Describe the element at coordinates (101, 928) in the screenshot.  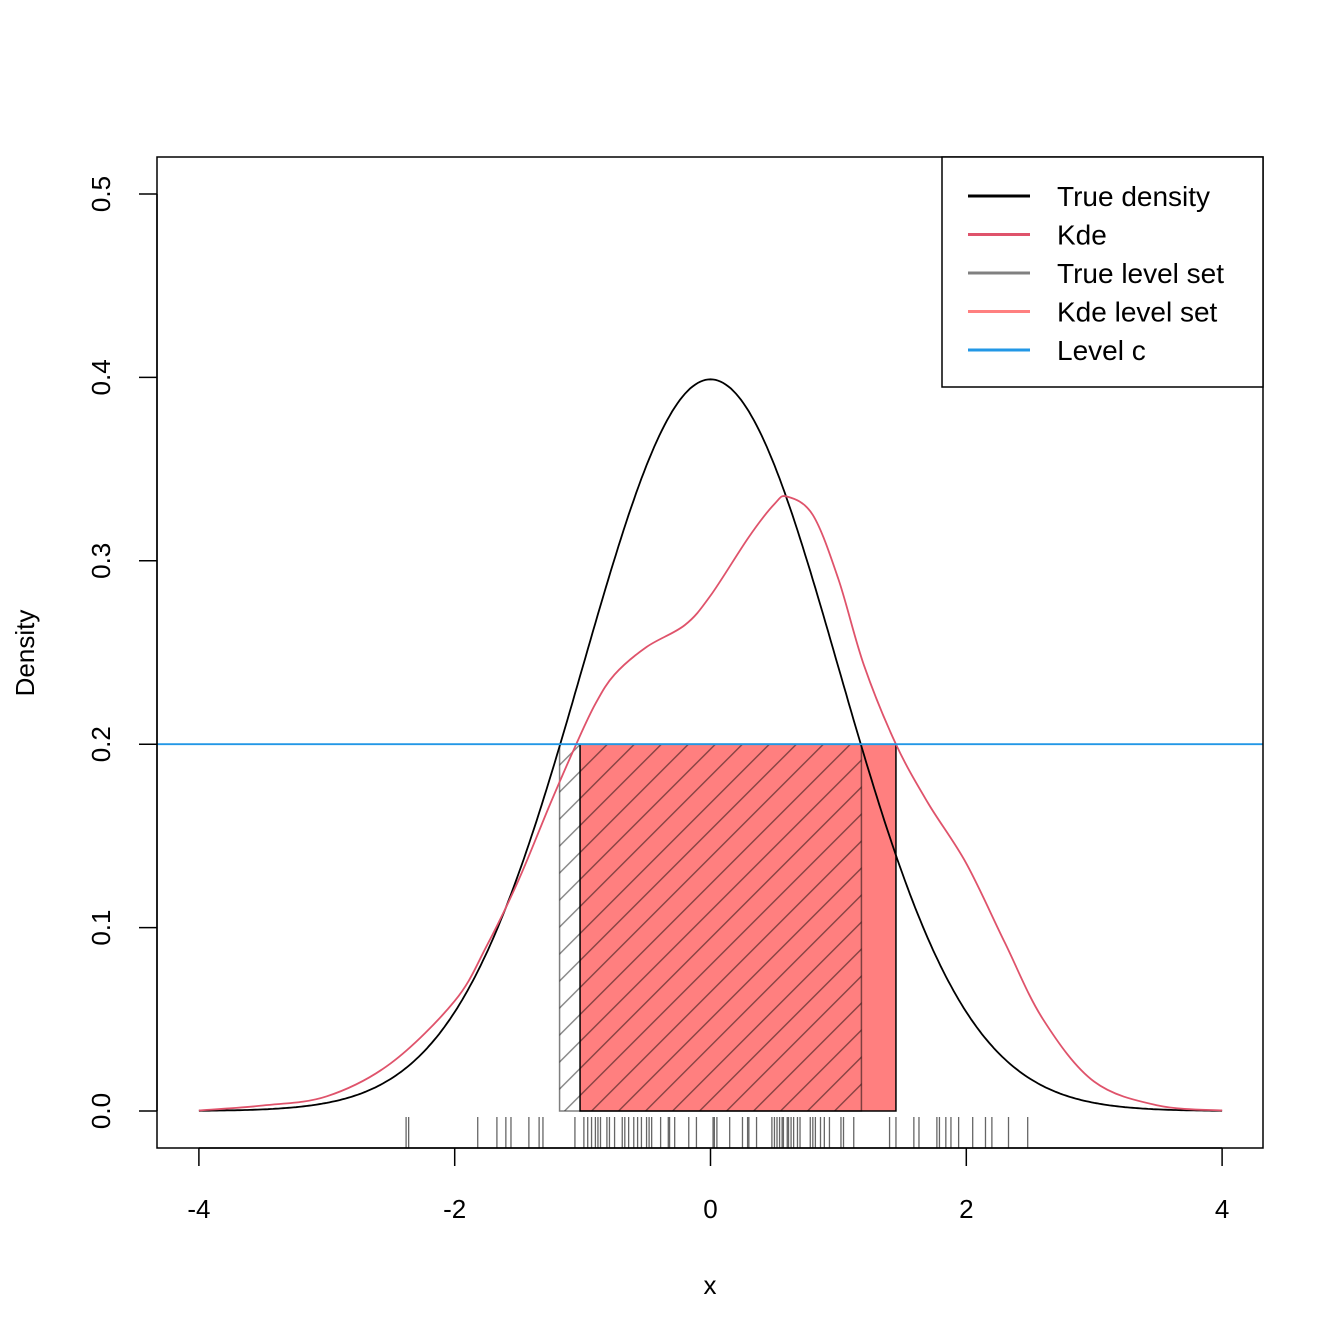
I see `y-tick-label: 0.1` at that location.